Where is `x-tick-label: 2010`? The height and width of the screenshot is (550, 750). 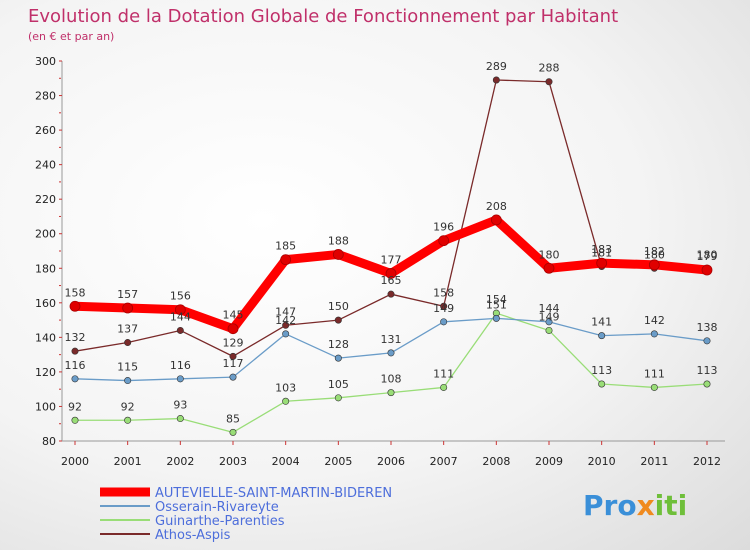 x-tick-label: 2010 is located at coordinates (602, 461).